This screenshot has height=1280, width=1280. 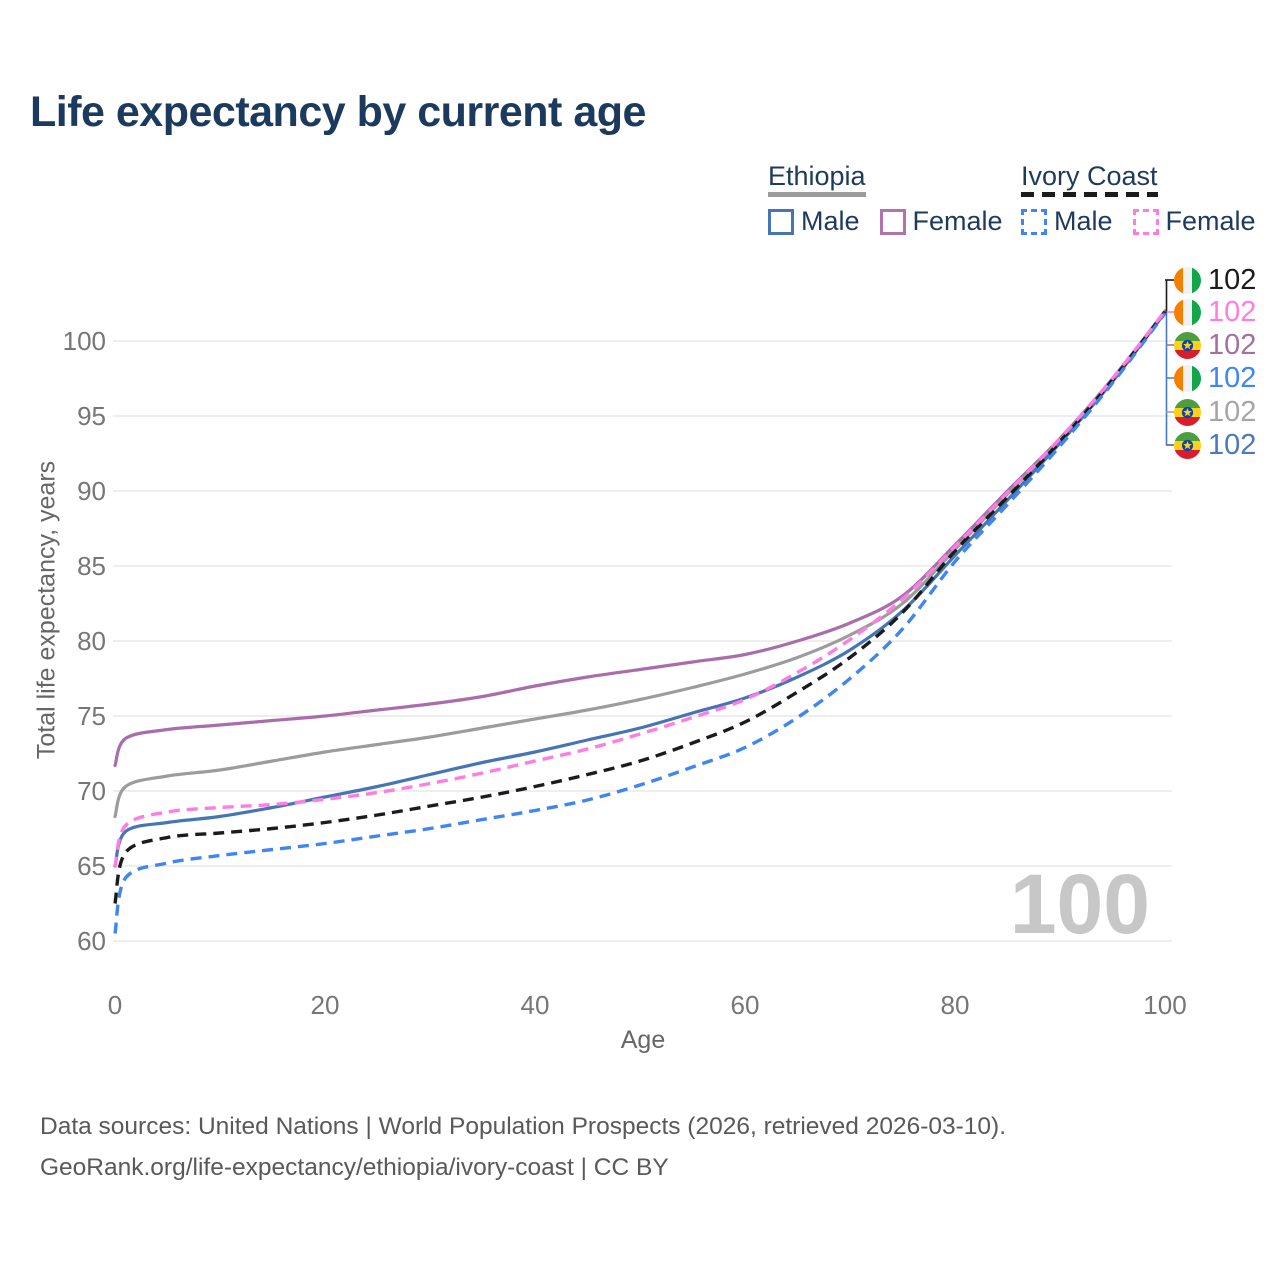 I want to click on end-label-bracket-top, so click(x=1166, y=296).